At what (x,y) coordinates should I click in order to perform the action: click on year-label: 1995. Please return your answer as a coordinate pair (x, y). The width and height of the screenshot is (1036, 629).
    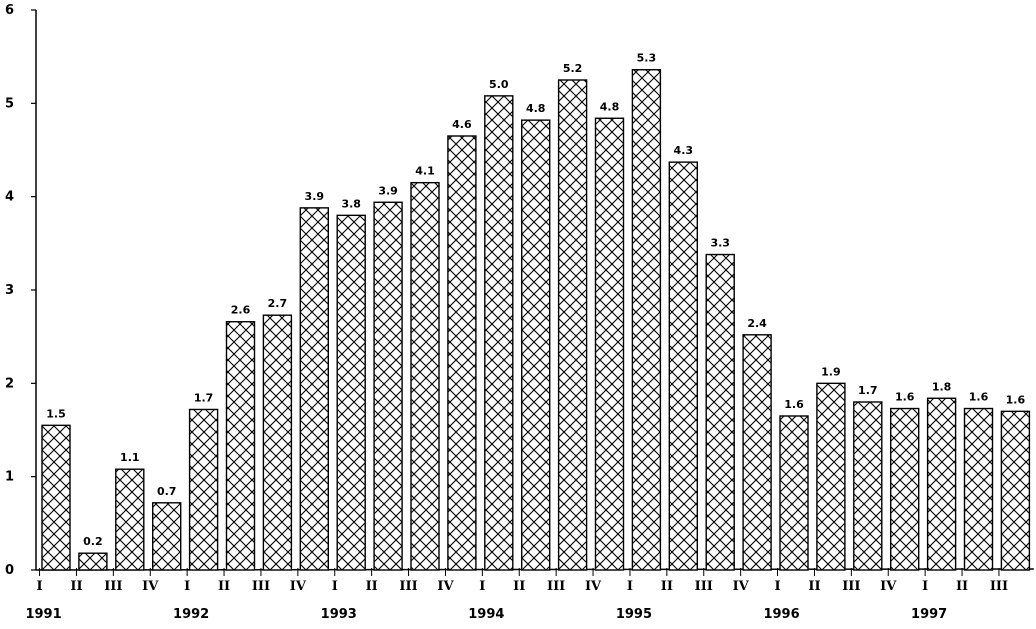
    Looking at the image, I should click on (634, 614).